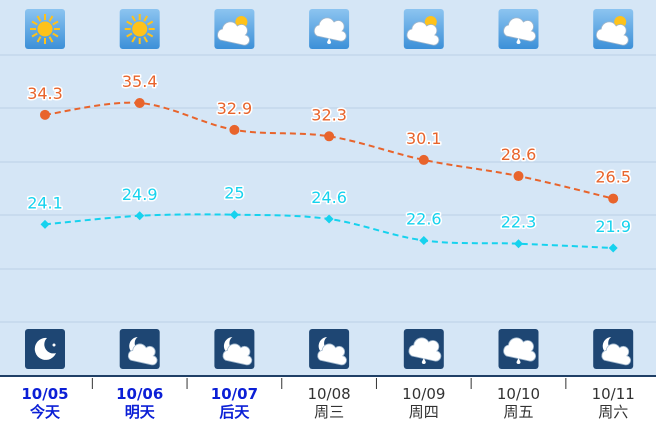 The height and width of the screenshot is (427, 656). Describe the element at coordinates (235, 108) in the screenshot. I see `value-label: 32.9` at that location.